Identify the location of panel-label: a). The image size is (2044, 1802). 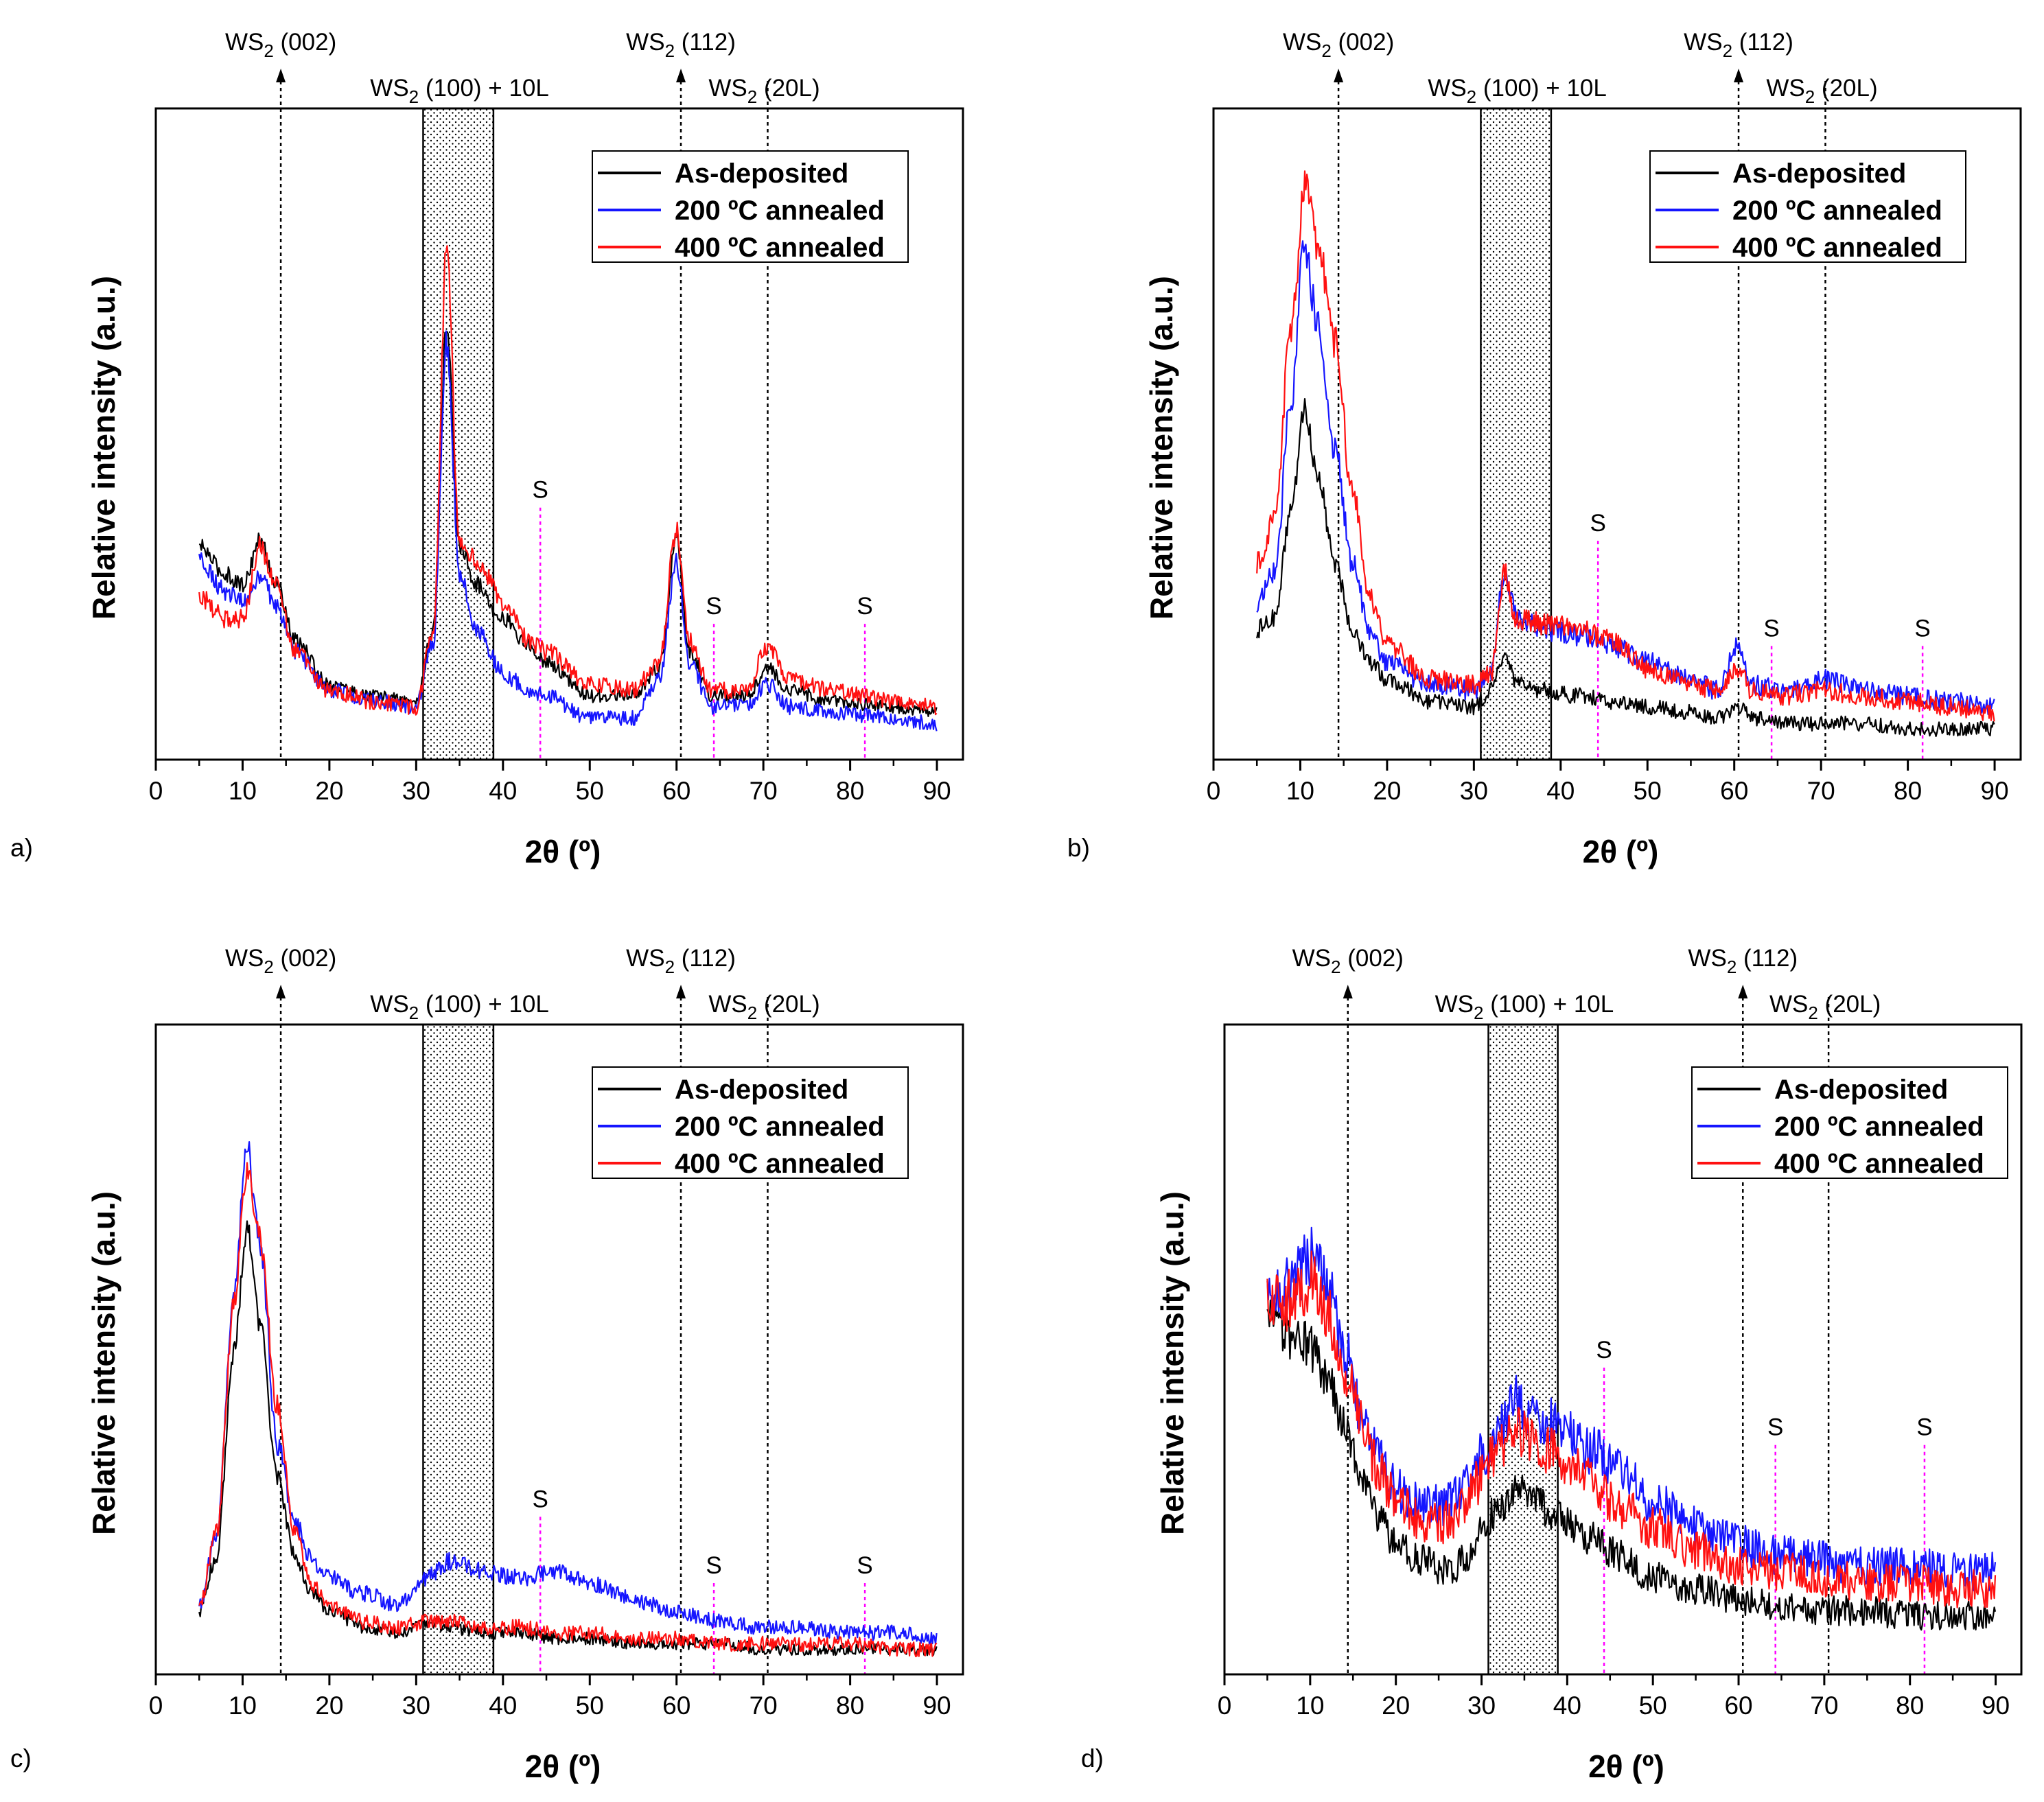
(21, 848).